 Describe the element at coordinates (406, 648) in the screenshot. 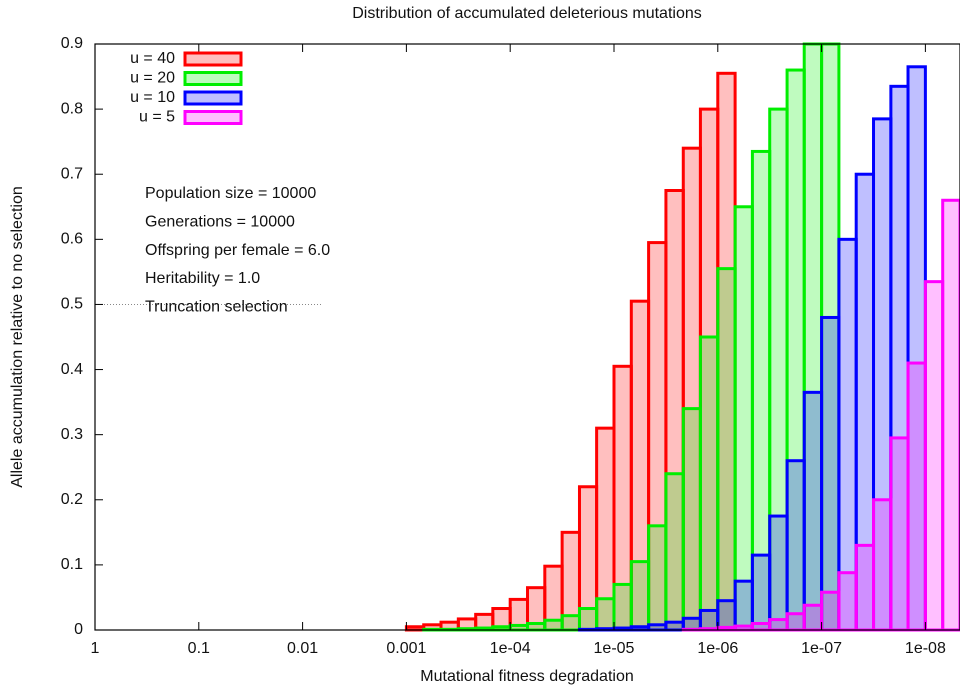

I see `x-tick-label: 0.001` at that location.